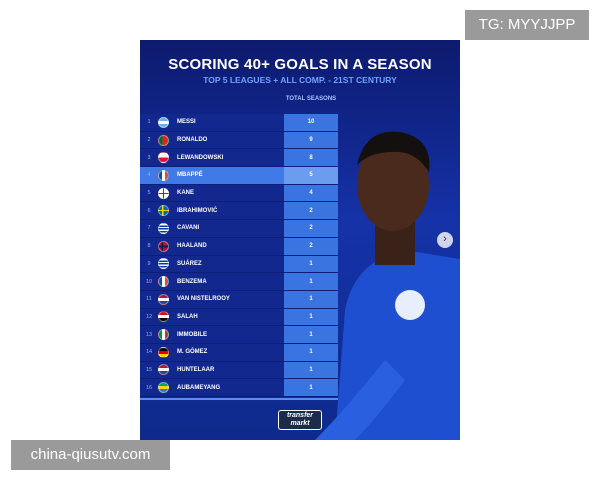 The image size is (600, 480). Describe the element at coordinates (239, 246) in the screenshot. I see `table-row: 8 HAALAND 2` at that location.